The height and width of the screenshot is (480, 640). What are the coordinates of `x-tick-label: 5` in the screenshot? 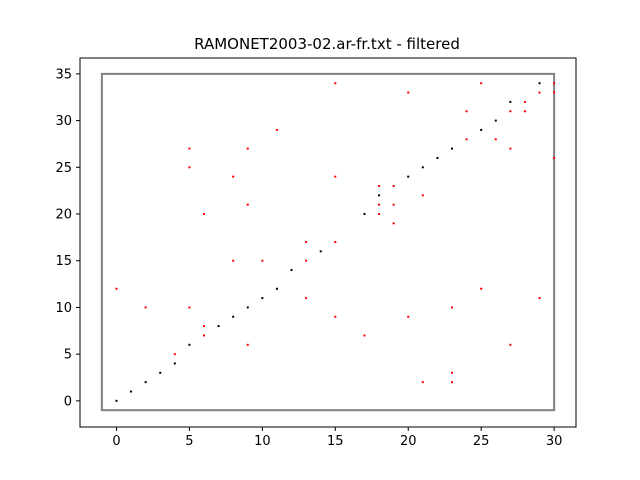 It's located at (189, 441).